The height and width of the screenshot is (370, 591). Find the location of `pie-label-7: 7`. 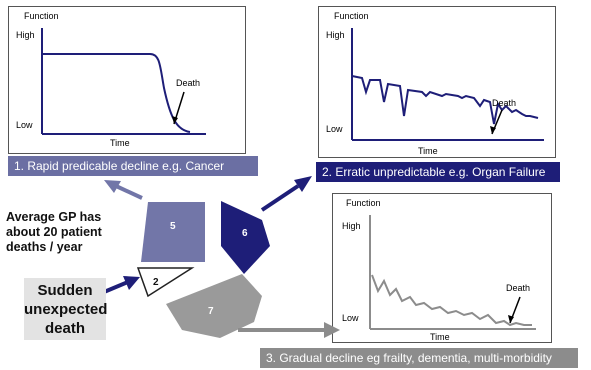

pie-label-7: 7 is located at coordinates (211, 311).